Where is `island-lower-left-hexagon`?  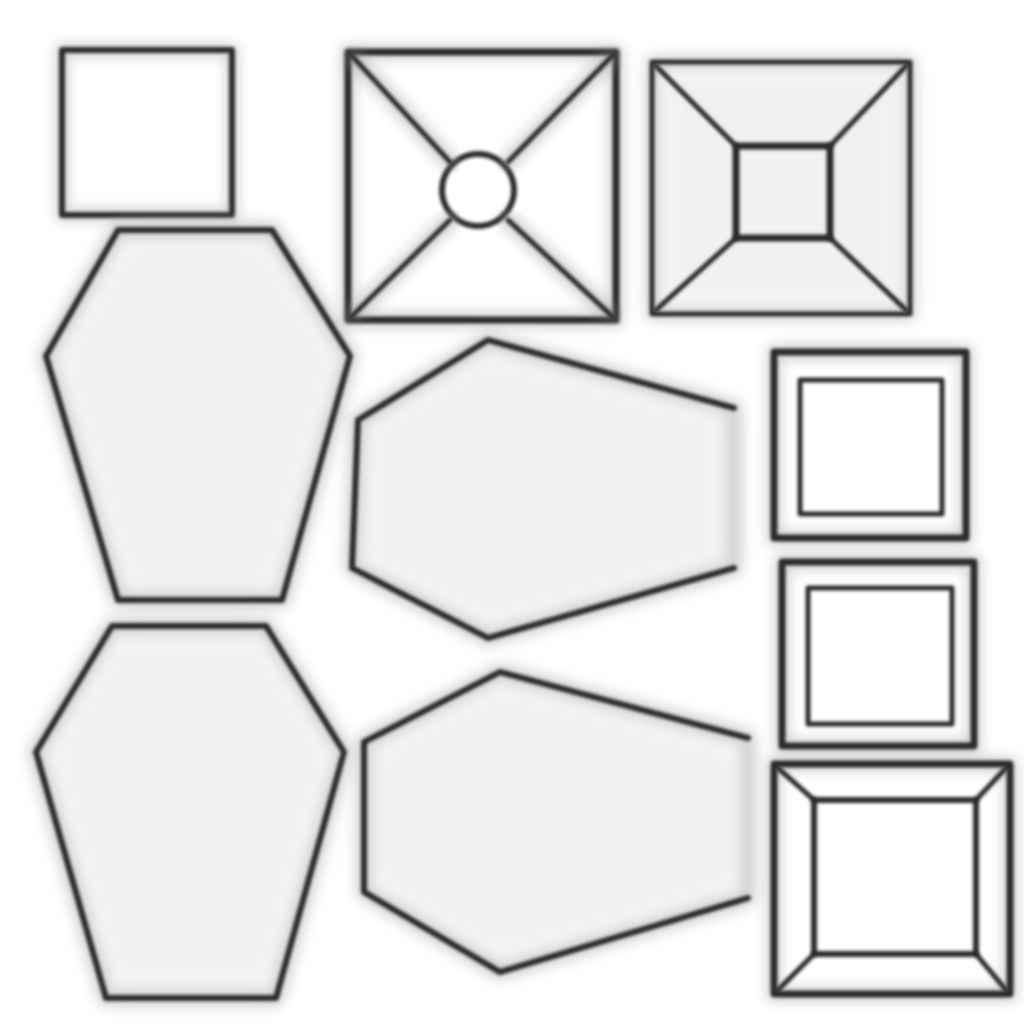 island-lower-left-hexagon is located at coordinates (190, 812).